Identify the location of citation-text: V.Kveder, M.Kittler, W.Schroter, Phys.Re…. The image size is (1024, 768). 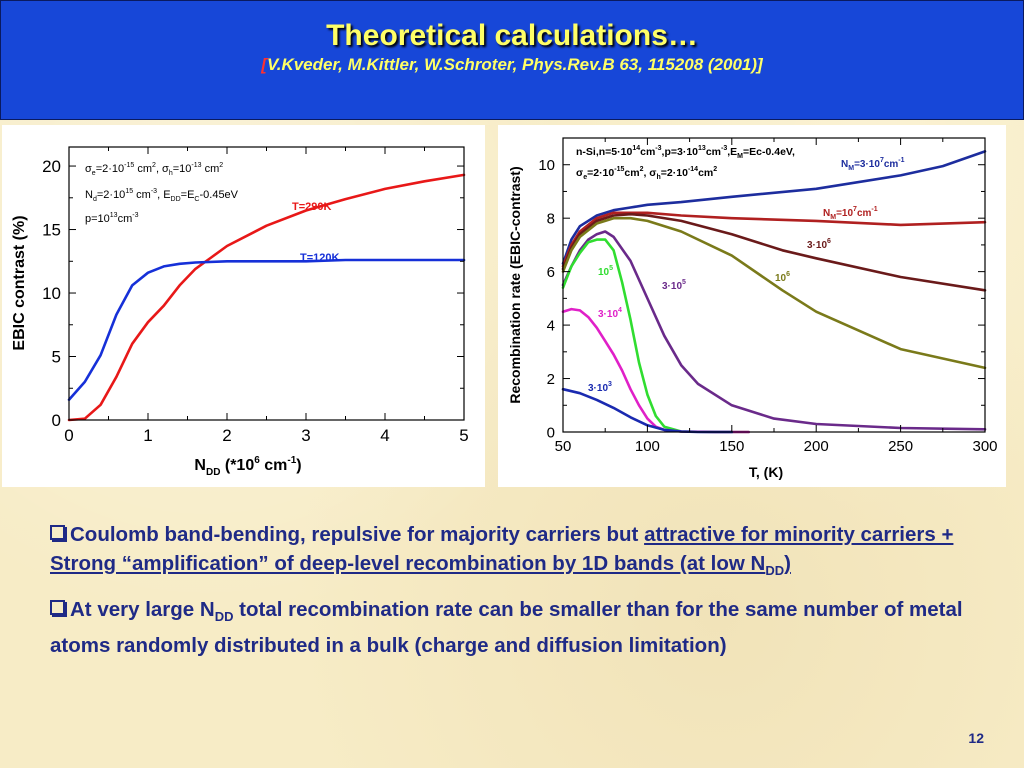
(512, 64).